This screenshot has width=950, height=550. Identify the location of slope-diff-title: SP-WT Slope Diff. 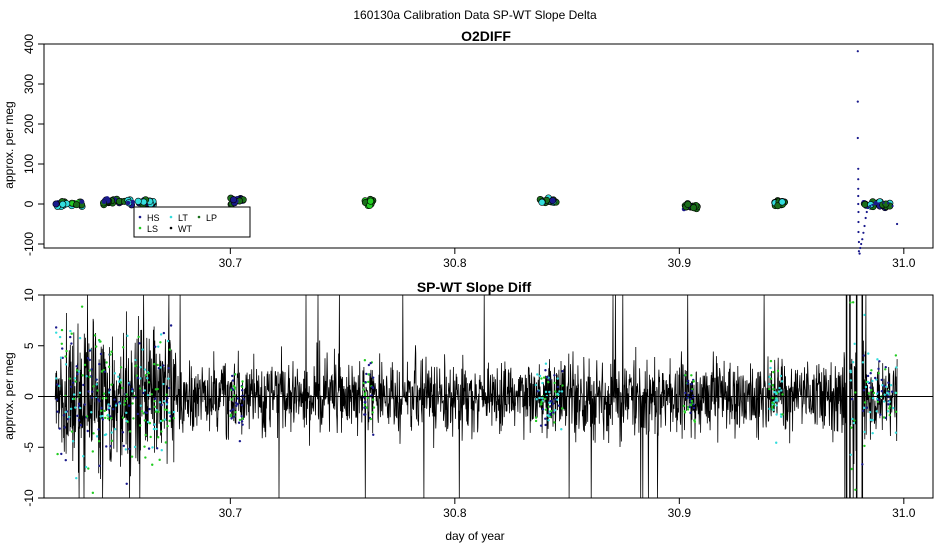
(474, 287).